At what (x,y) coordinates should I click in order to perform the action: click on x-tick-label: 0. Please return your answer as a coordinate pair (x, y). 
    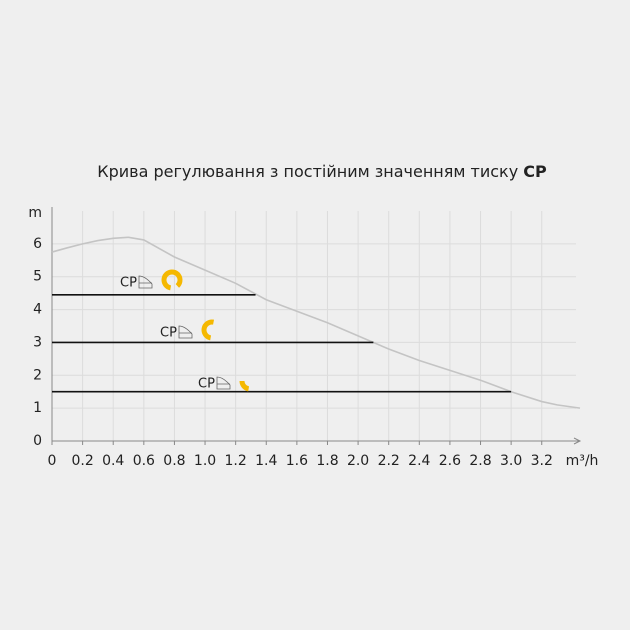
    Looking at the image, I should click on (52, 461).